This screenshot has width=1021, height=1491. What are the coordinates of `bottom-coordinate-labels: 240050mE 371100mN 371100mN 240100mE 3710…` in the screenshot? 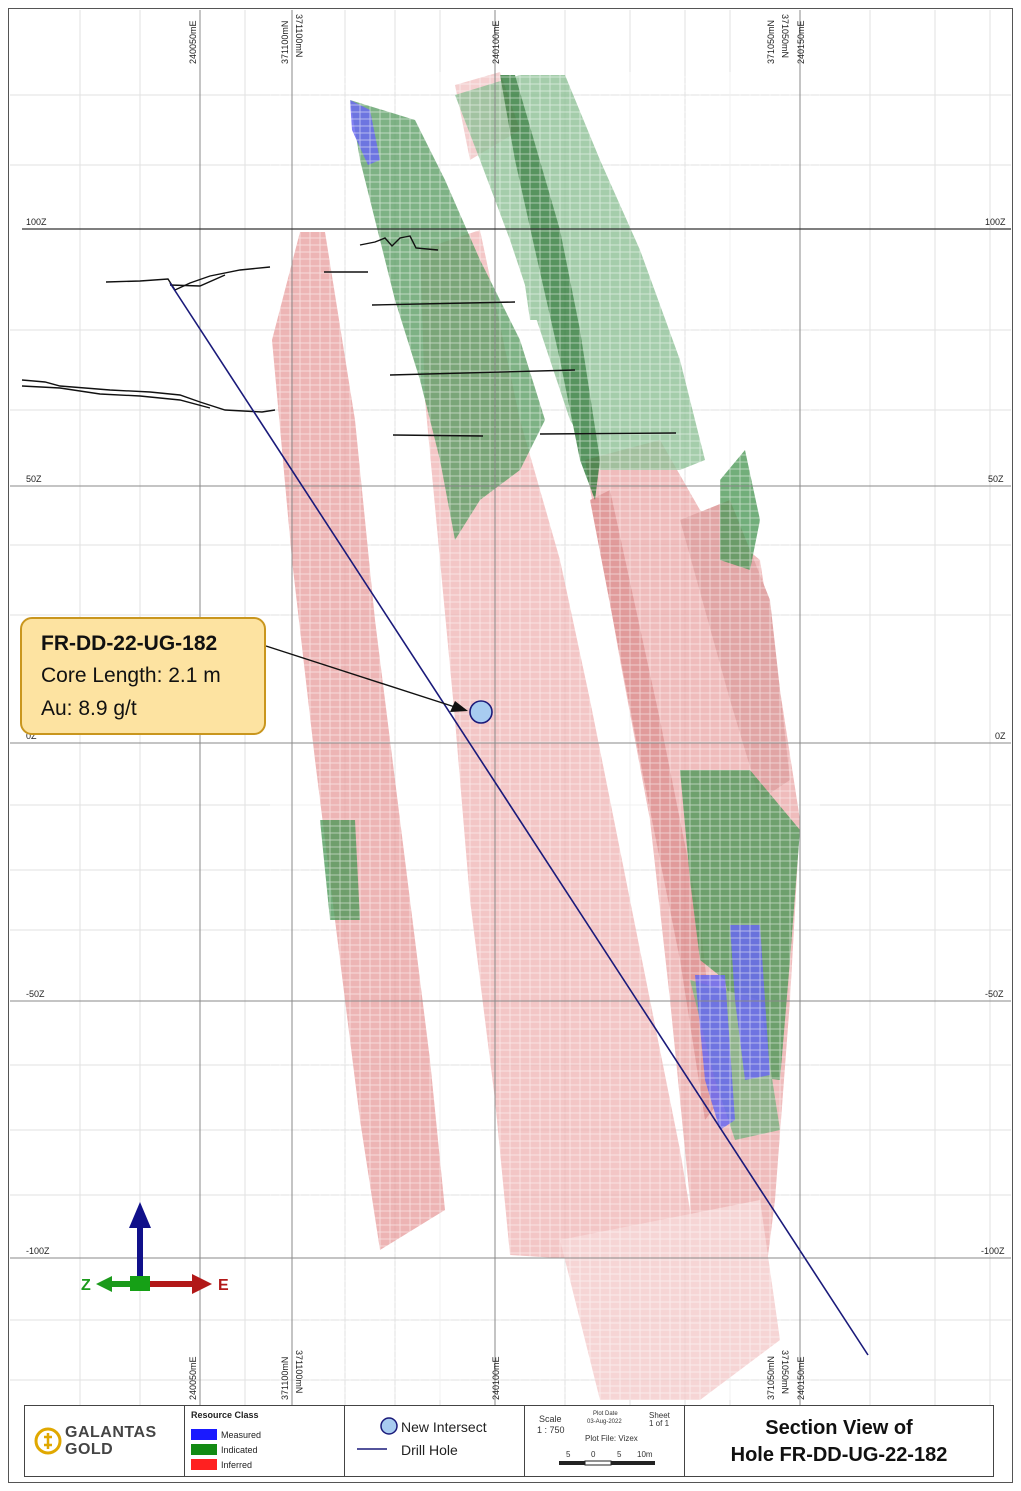 It's located at (497, 1375).